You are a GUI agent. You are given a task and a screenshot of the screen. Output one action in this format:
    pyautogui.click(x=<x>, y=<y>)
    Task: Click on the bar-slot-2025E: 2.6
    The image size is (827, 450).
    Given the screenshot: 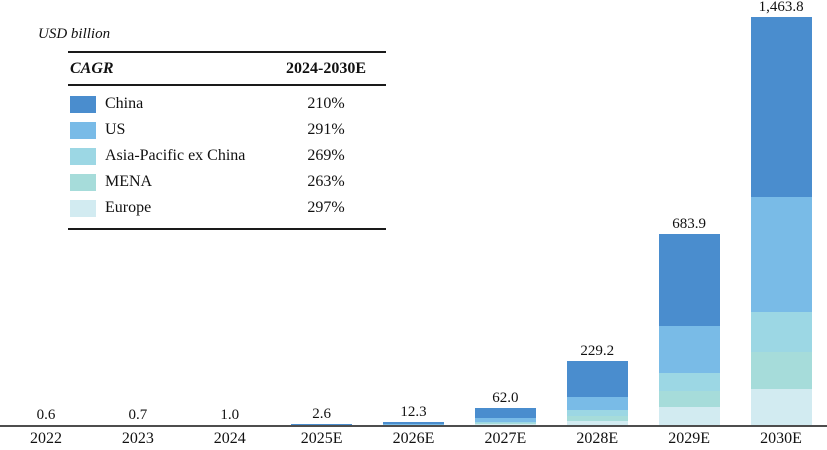 What is the action you would take?
    pyautogui.click(x=322, y=415)
    